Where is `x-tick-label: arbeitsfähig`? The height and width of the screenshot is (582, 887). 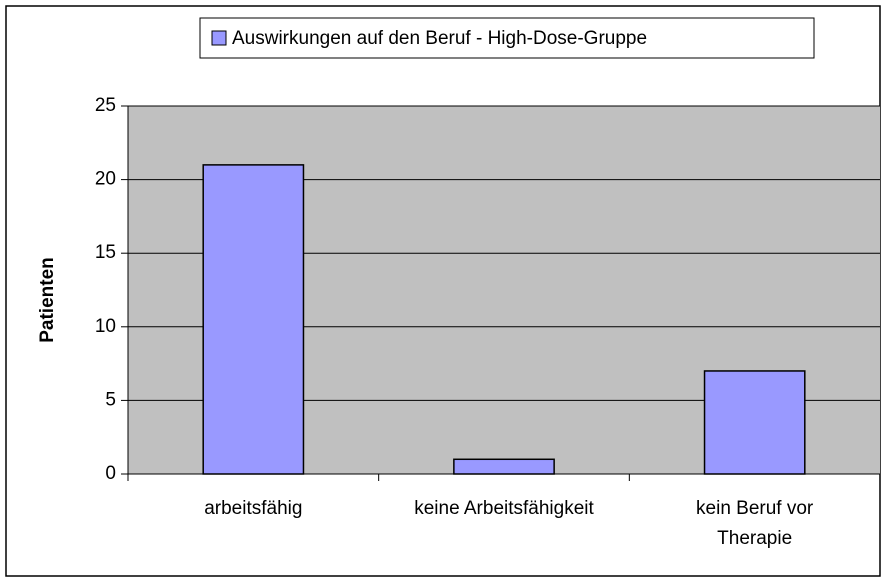
x-tick-label: arbeitsfähig is located at coordinates (253, 508).